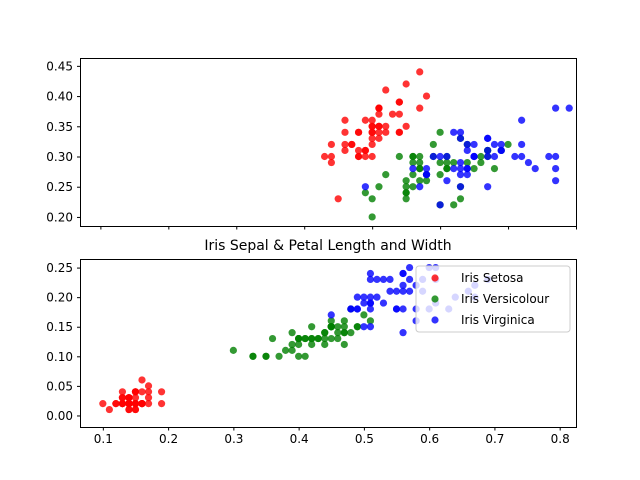 This screenshot has width=640, height=480. Describe the element at coordinates (435, 320) in the screenshot. I see `legend-marker-iris-virginica` at that location.